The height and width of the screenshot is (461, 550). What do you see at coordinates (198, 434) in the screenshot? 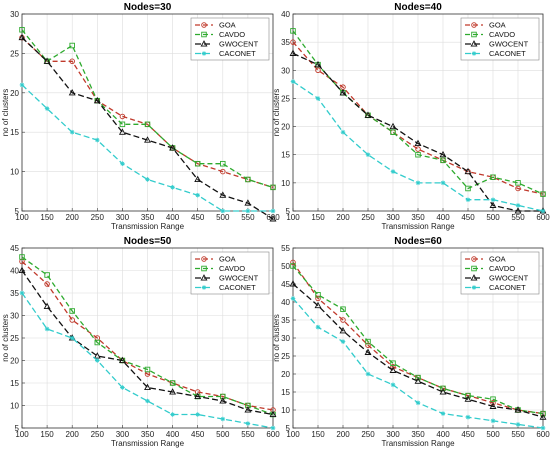
I see `x-tick-label: 450` at bounding box center [198, 434].